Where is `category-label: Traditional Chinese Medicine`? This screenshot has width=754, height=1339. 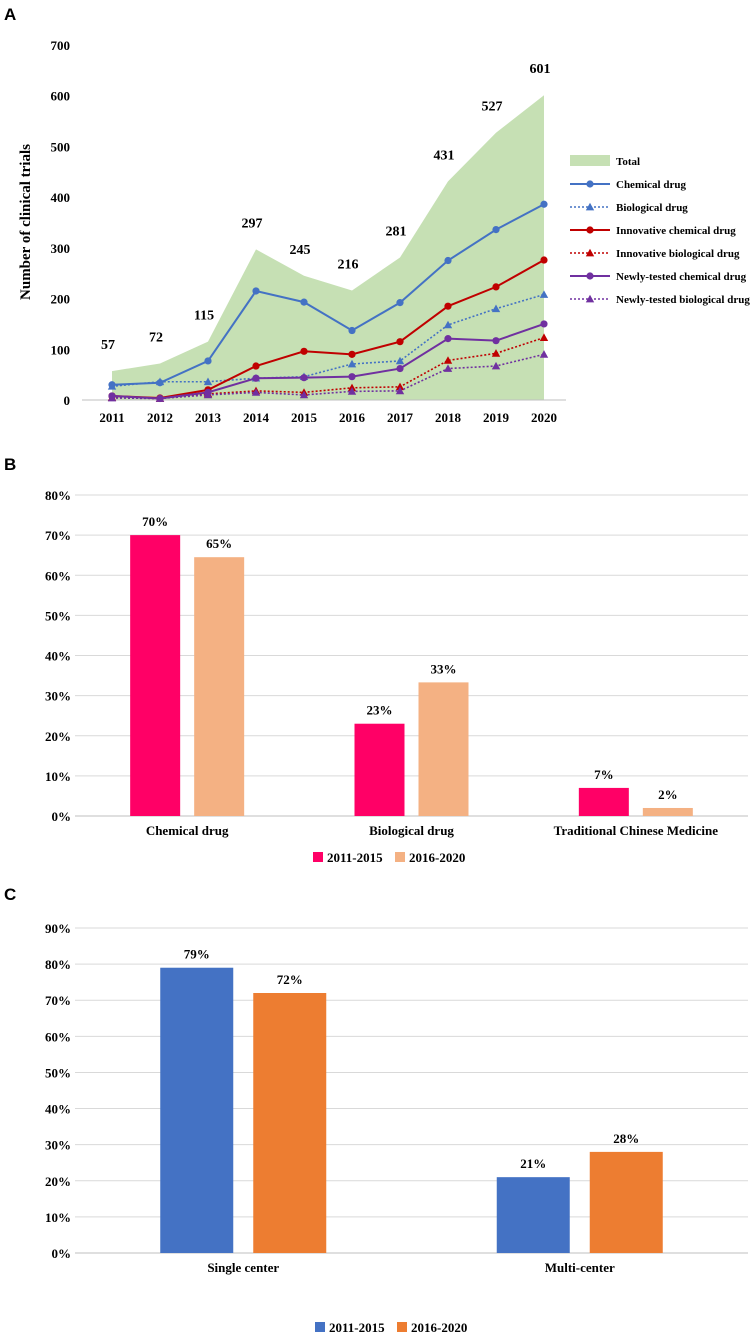
category-label: Traditional Chinese Medicine is located at coordinates (636, 830).